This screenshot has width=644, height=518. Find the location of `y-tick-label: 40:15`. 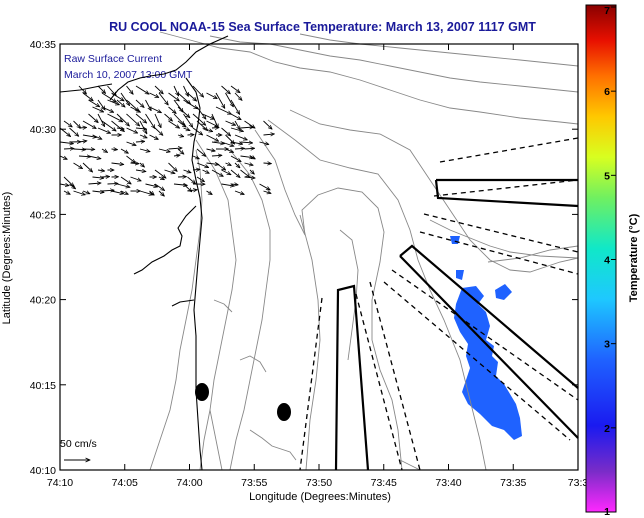

y-tick-label: 40:15 is located at coordinates (43, 386).